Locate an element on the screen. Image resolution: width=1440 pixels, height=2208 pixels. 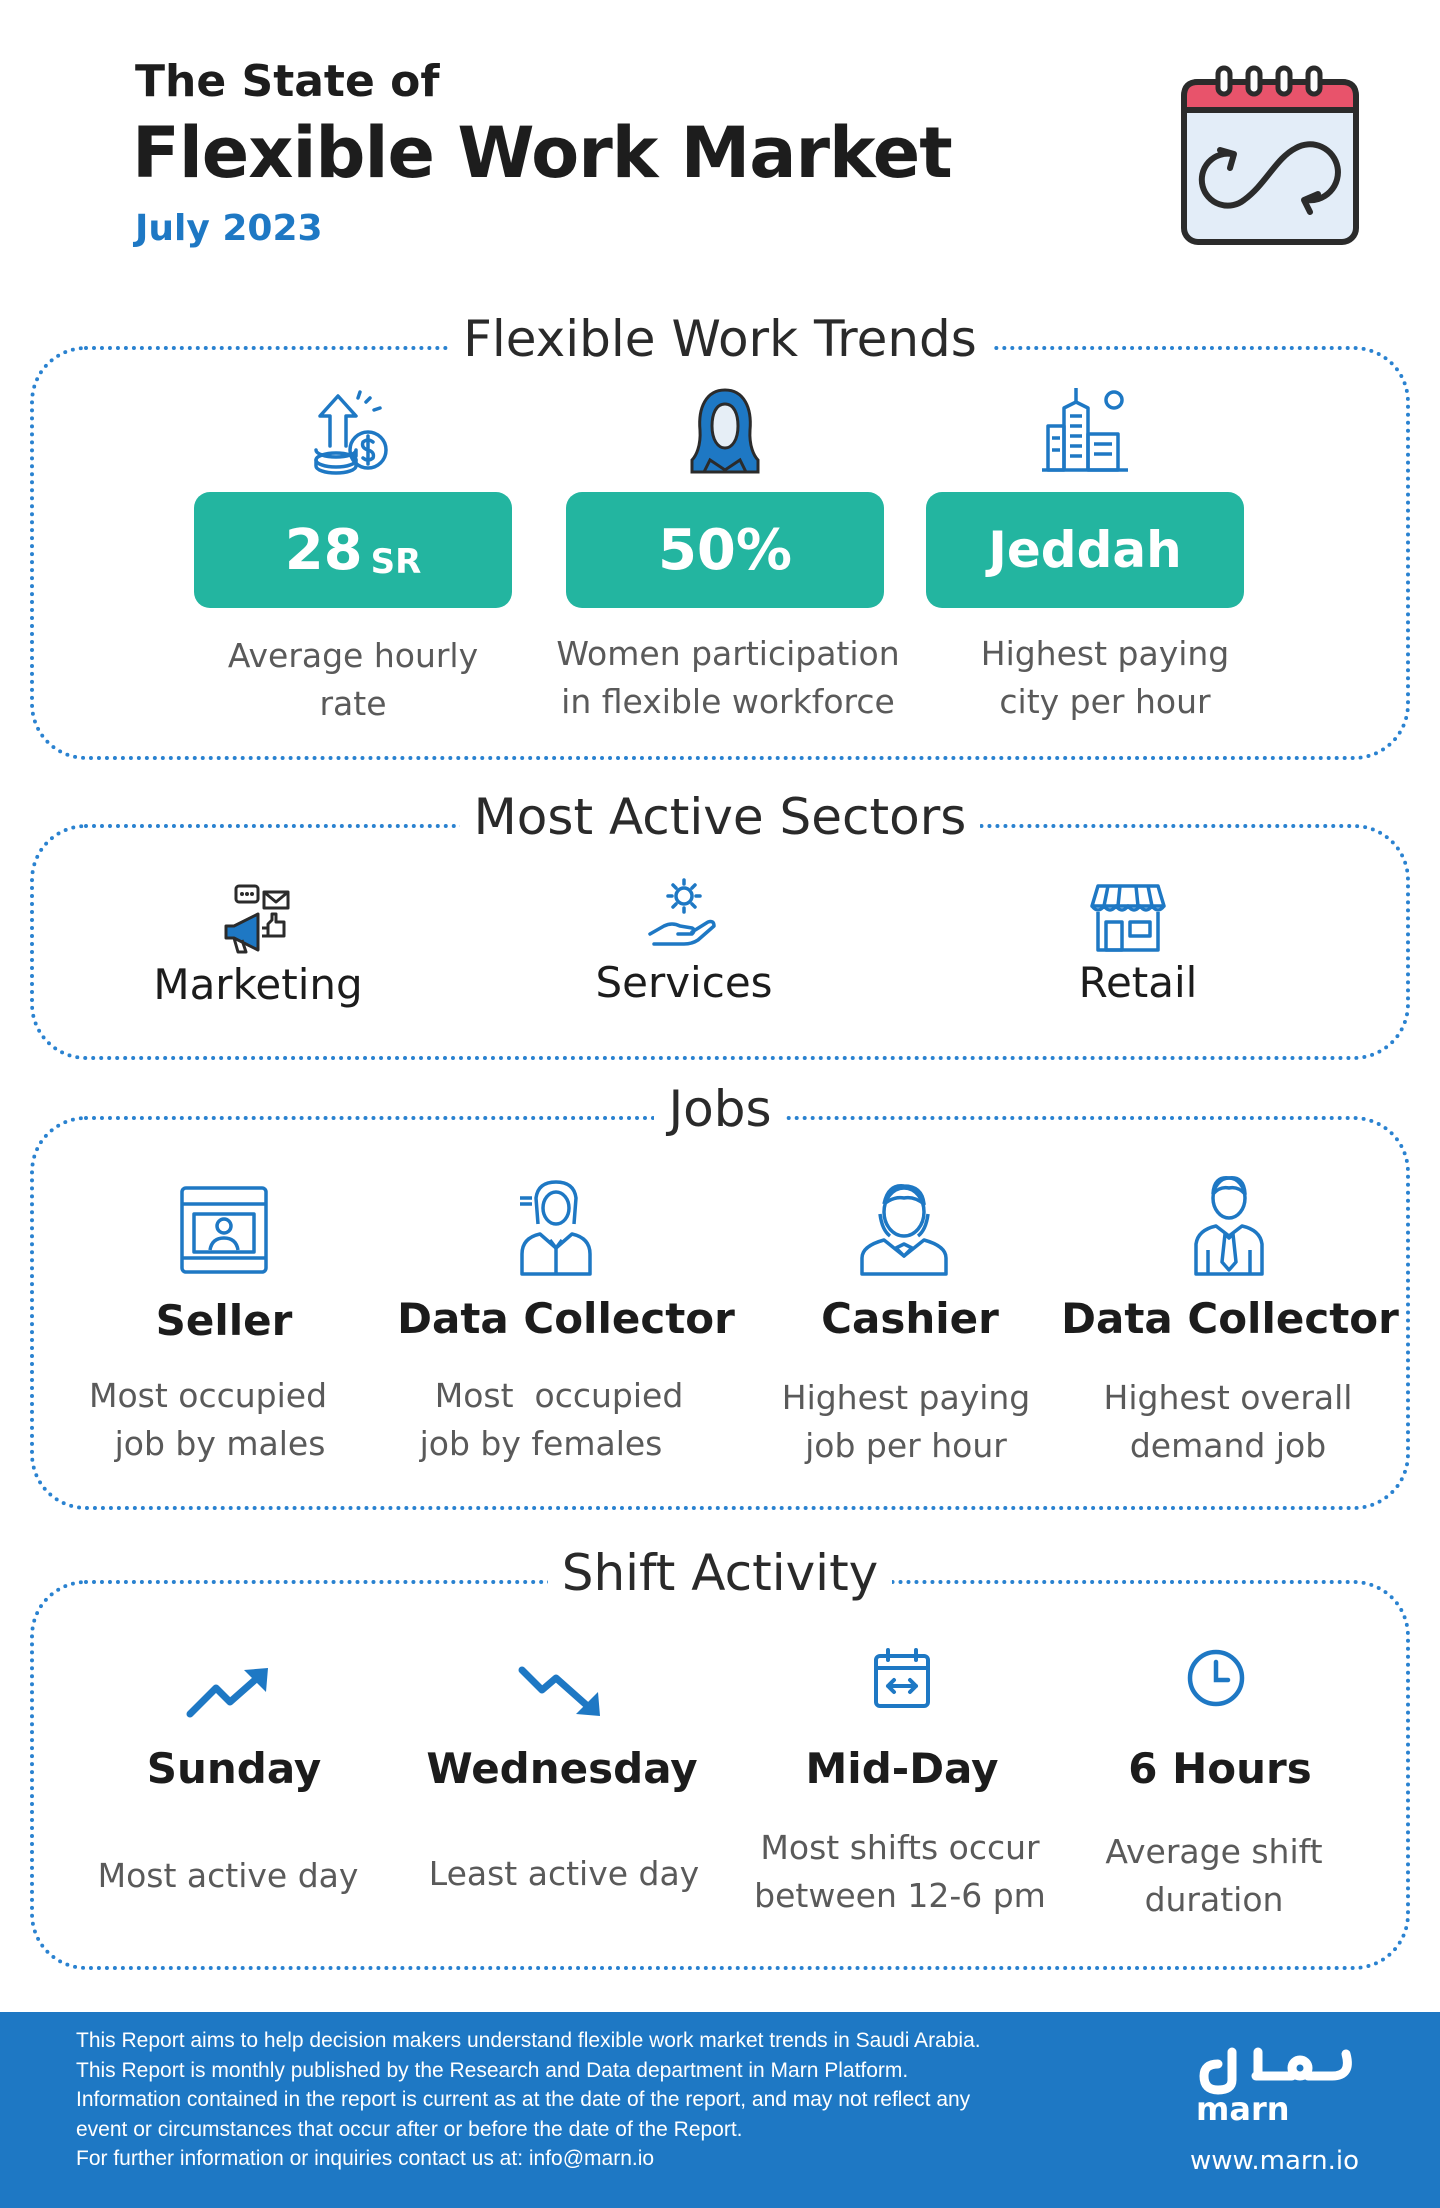
page-title: Flexible Work Market is located at coordinates (542, 153).